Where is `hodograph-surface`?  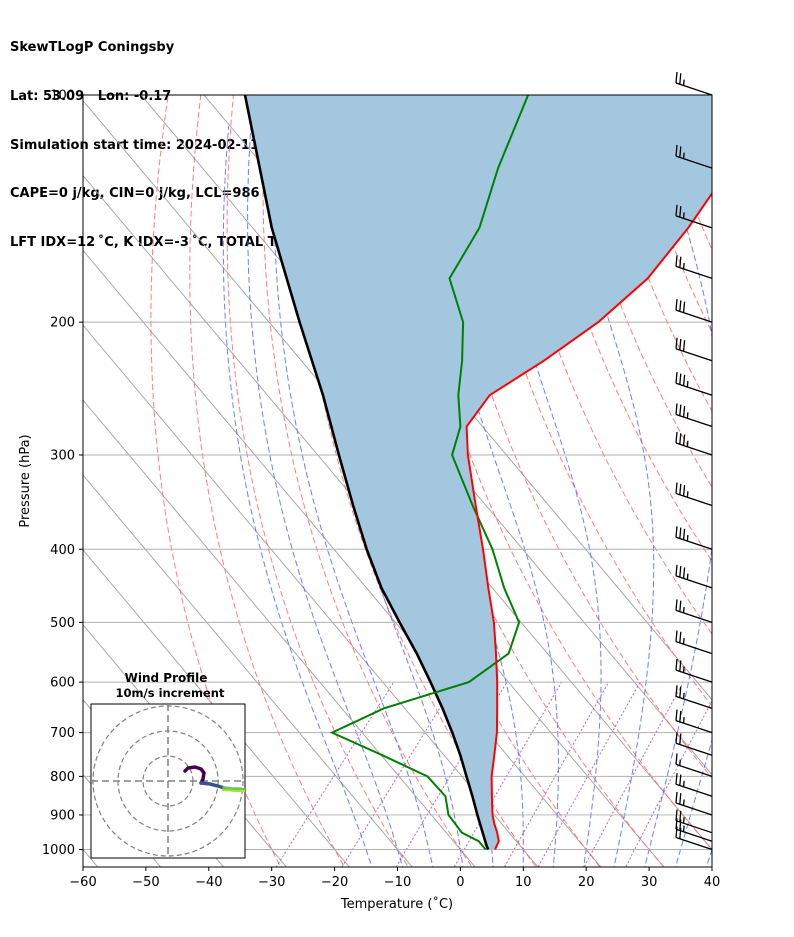
hodograph-surface is located at coordinates (233, 790).